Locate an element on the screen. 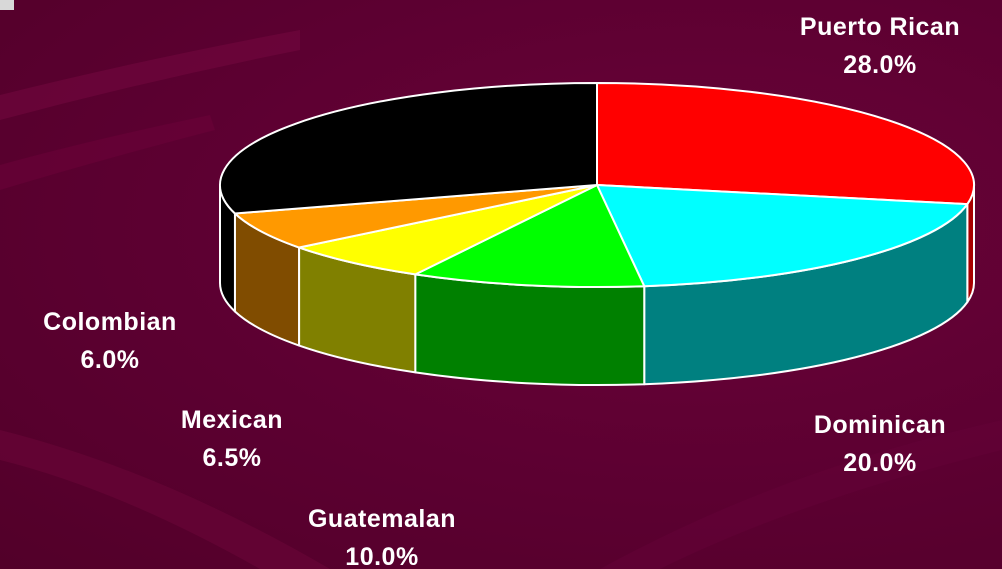 Image resolution: width=1002 pixels, height=569 pixels. pie-slice-other is located at coordinates (408, 148).